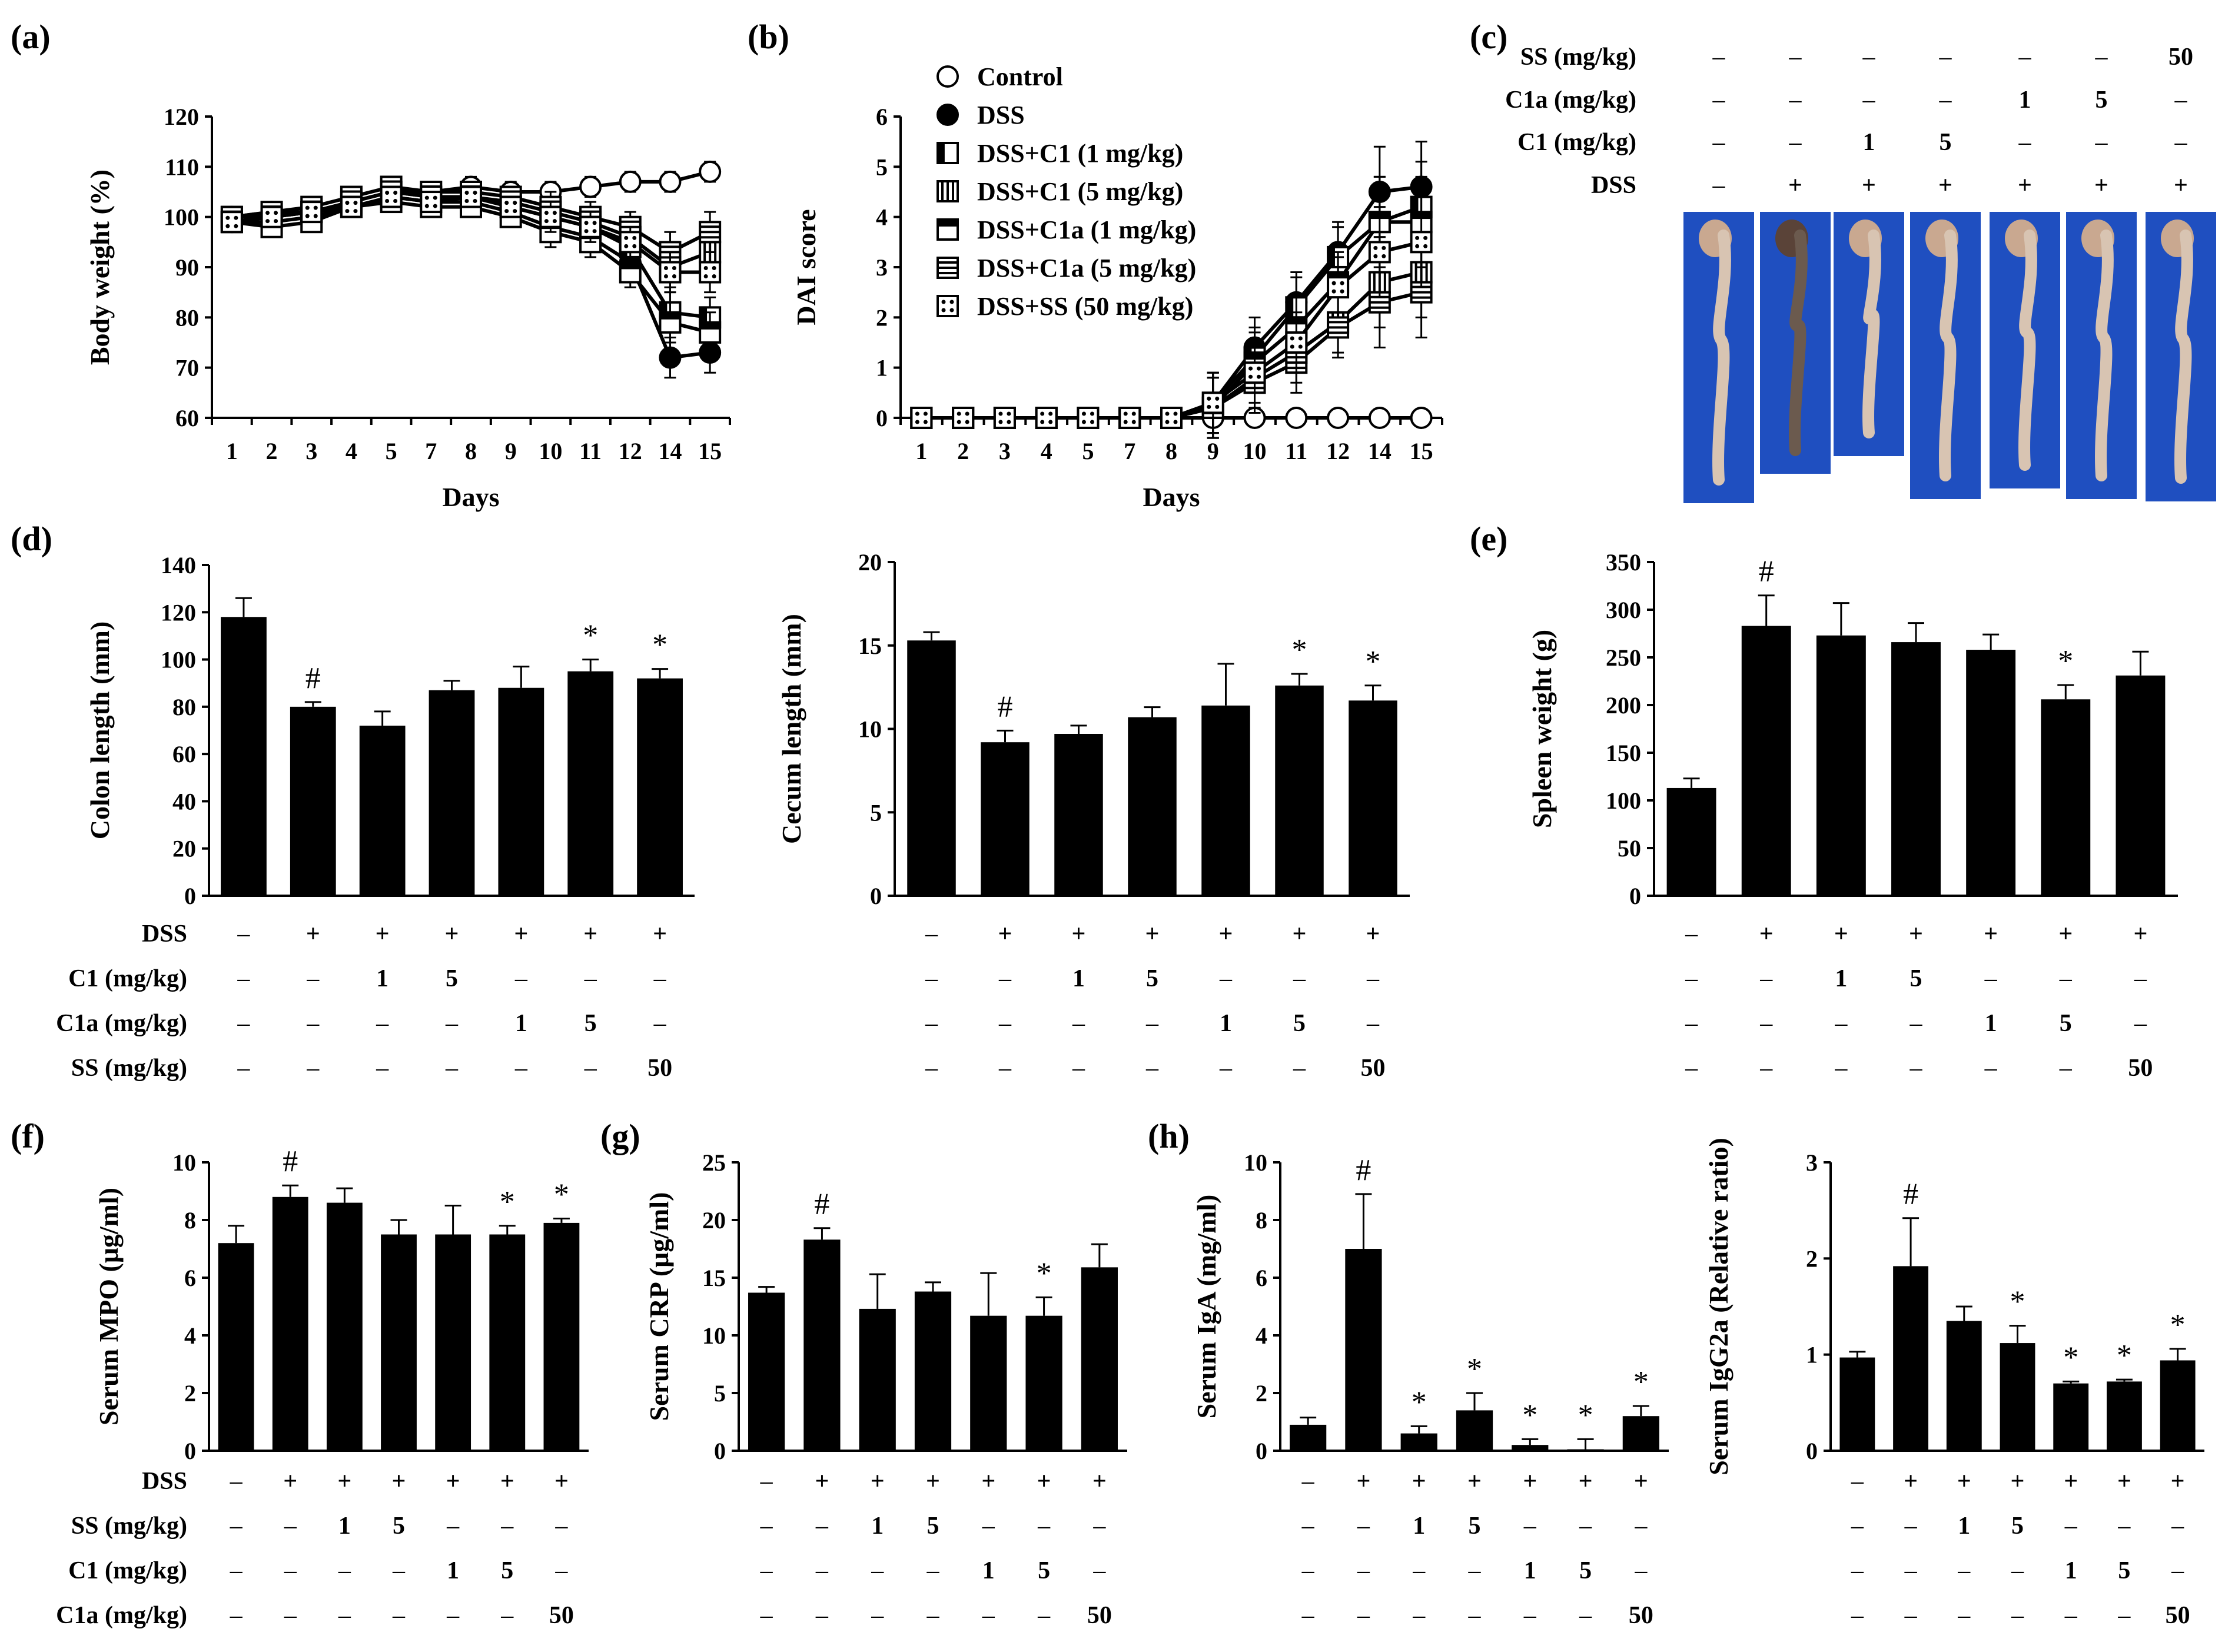  Describe the element at coordinates (190, 1220) in the screenshot. I see `y-tick-label: 8` at that location.